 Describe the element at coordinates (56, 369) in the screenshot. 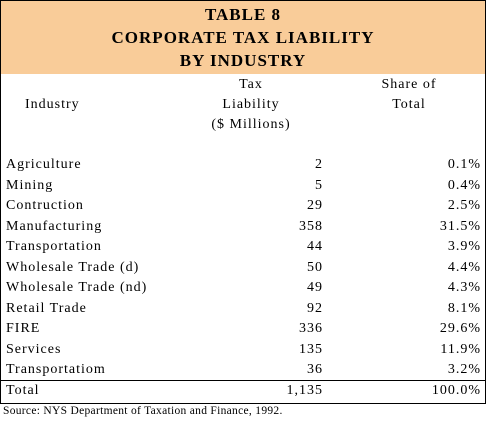

I see `industry-cell: Transportatiom` at that location.